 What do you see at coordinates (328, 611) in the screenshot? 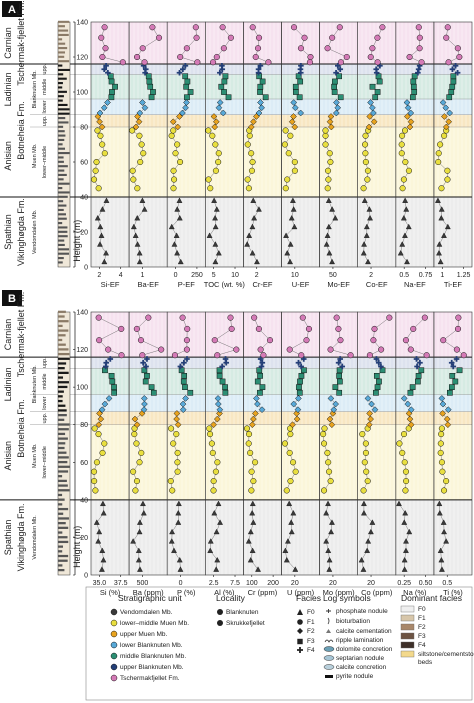
I see `phosphate-nodule-icon` at bounding box center [328, 611].